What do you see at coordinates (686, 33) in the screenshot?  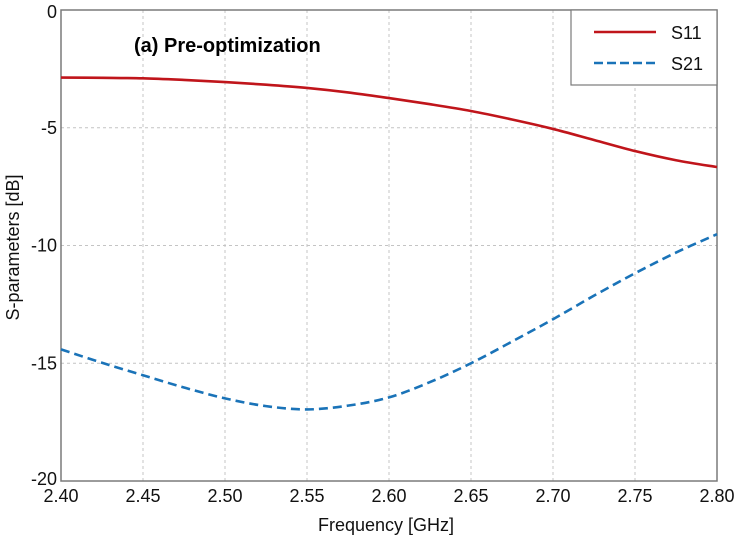 I see `legend-label-s11: S11` at bounding box center [686, 33].